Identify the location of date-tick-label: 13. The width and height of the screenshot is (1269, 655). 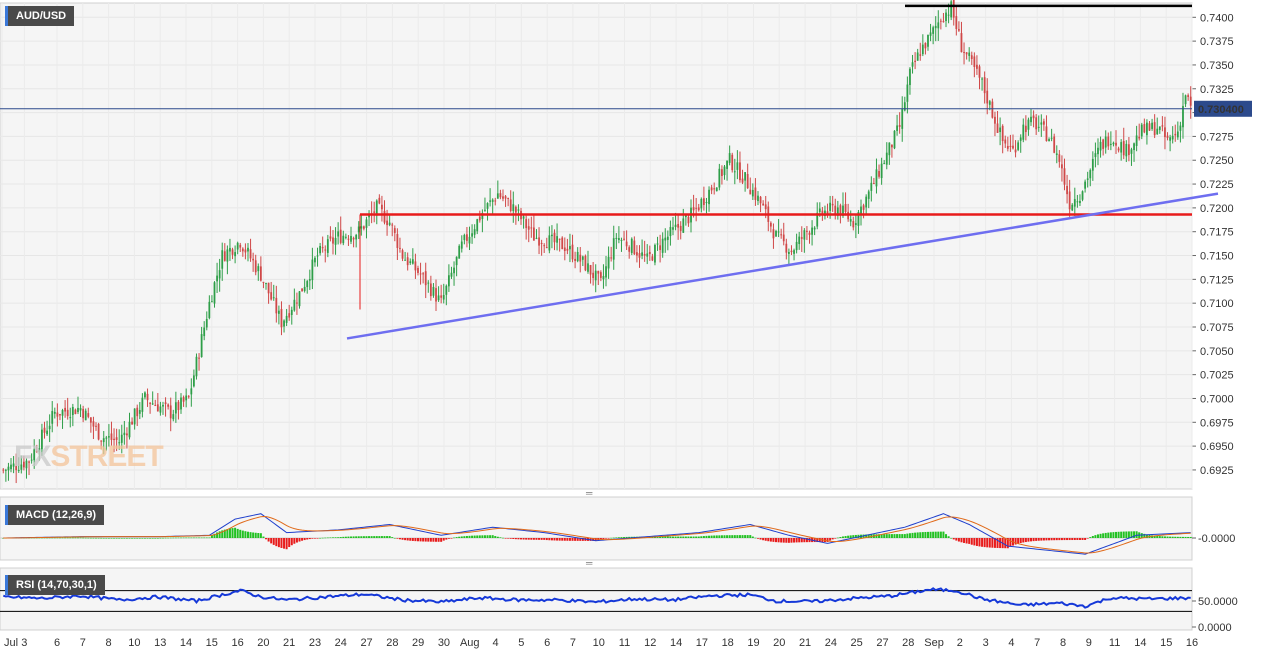
(160, 643).